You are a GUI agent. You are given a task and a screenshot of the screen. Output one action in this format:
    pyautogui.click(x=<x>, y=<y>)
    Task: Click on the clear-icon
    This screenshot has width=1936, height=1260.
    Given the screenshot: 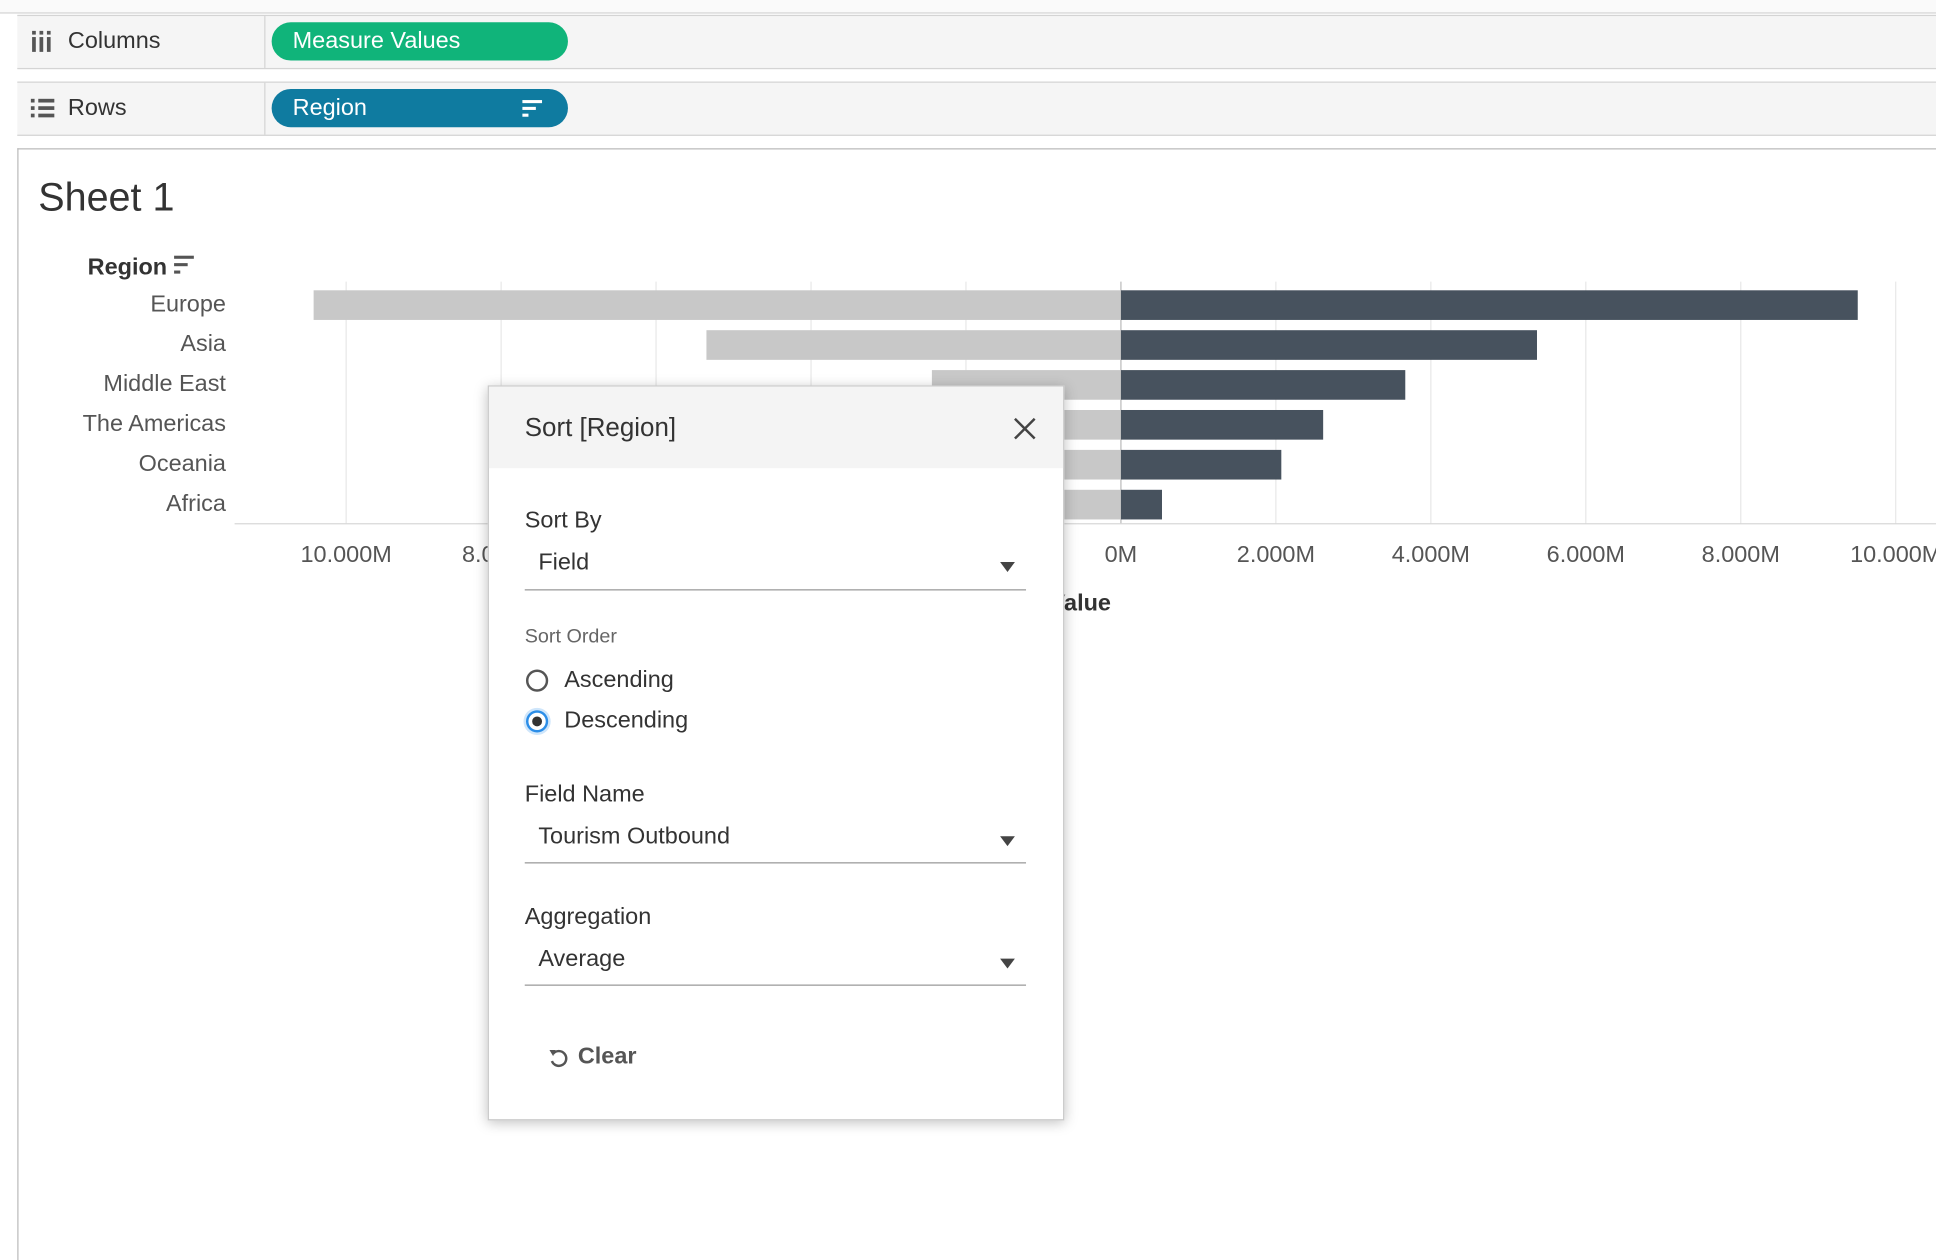 What is the action you would take?
    pyautogui.click(x=558, y=1058)
    